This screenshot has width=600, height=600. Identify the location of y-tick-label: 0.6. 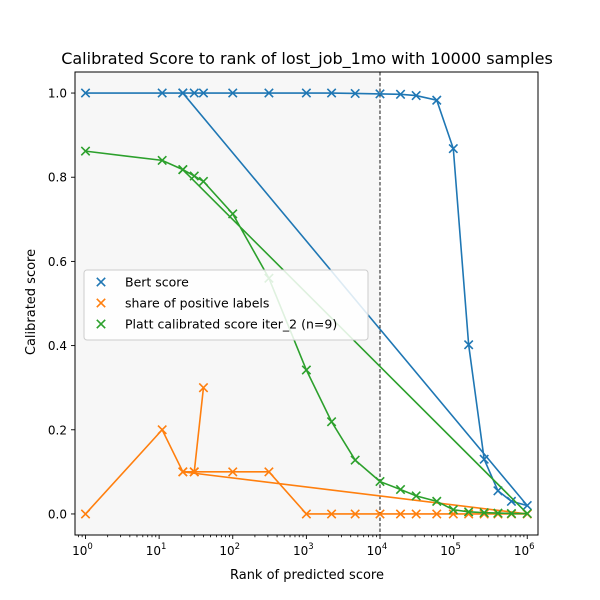
(57, 262).